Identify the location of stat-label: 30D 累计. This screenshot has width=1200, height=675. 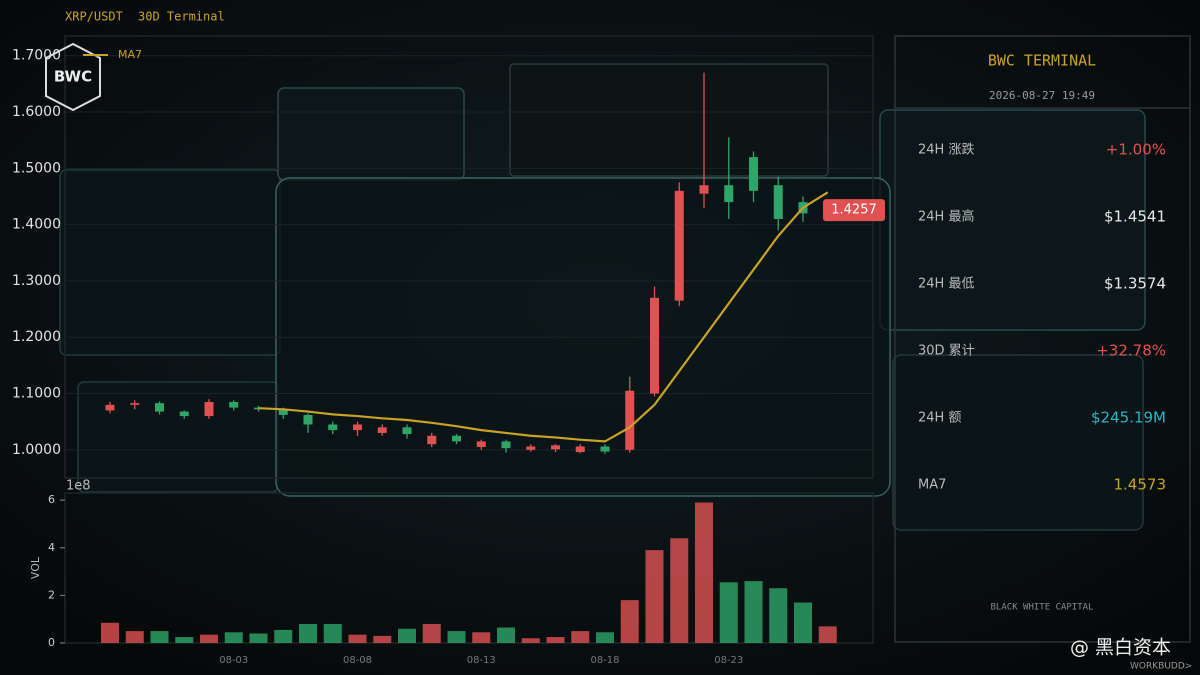
(946, 351).